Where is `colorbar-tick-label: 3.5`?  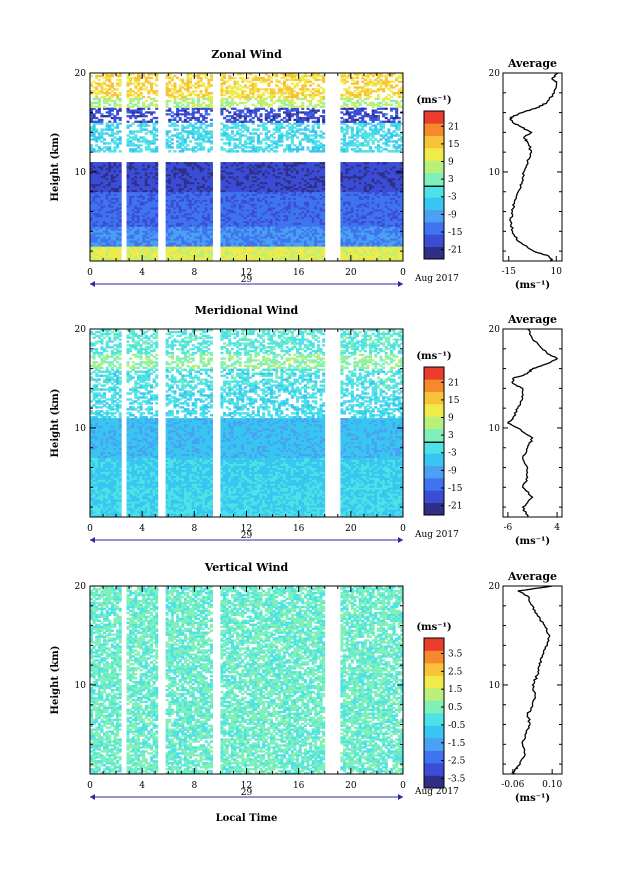
colorbar-tick-label: 3.5 is located at coordinates (455, 654).